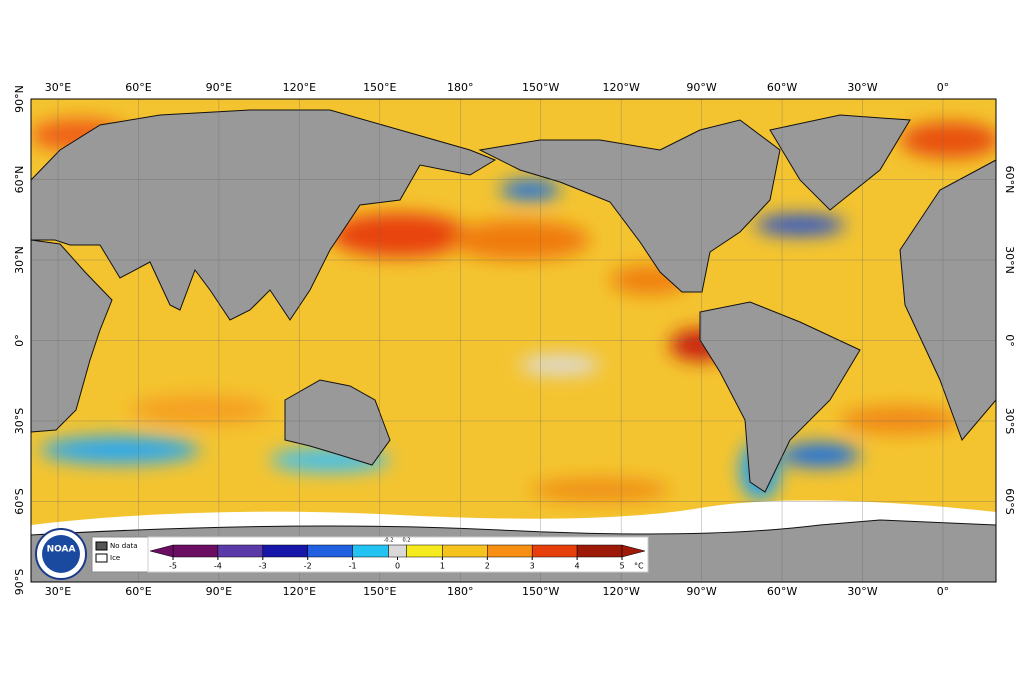  I want to click on colorbar-unit: °C, so click(639, 566).